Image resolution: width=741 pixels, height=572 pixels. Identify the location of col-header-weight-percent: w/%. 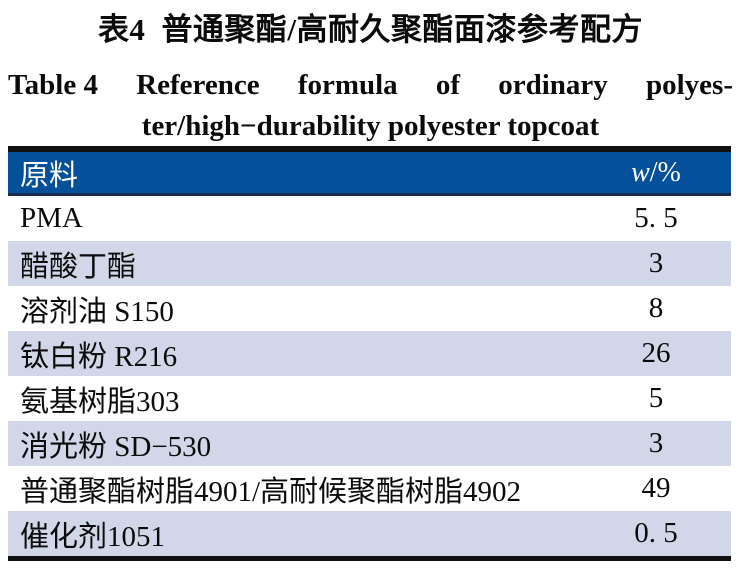
(656, 173).